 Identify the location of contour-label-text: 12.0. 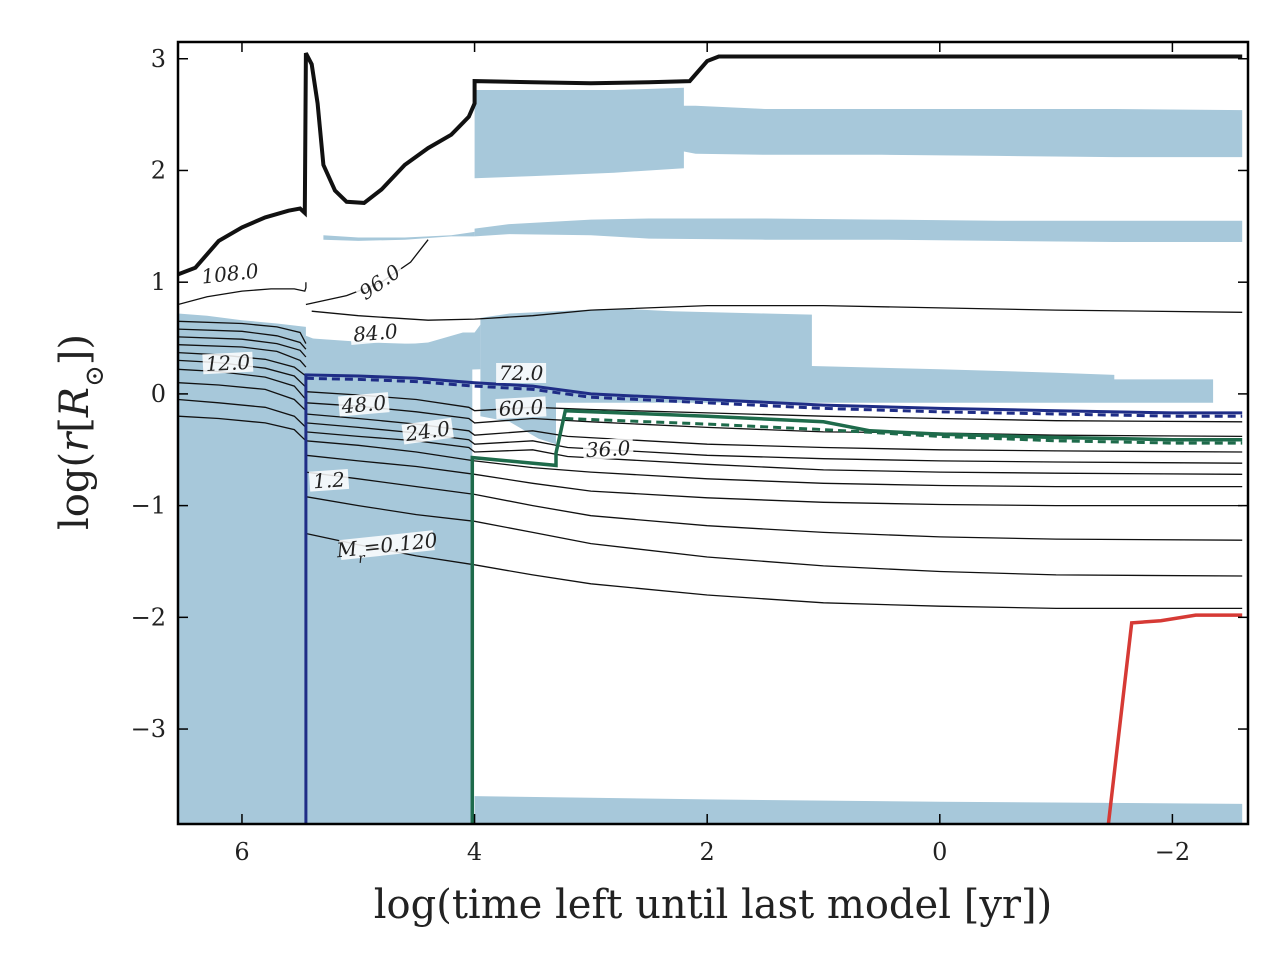
(228, 363).